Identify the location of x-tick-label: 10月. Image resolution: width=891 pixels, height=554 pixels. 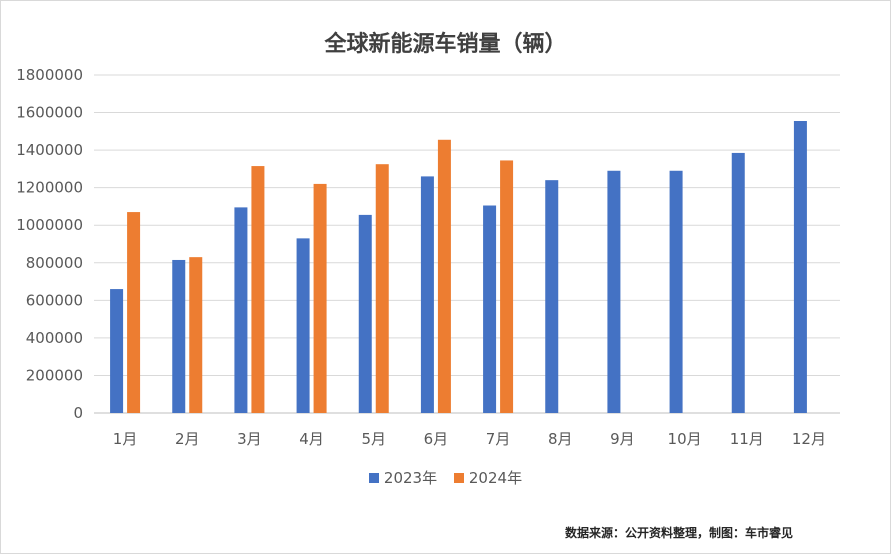
(685, 439).